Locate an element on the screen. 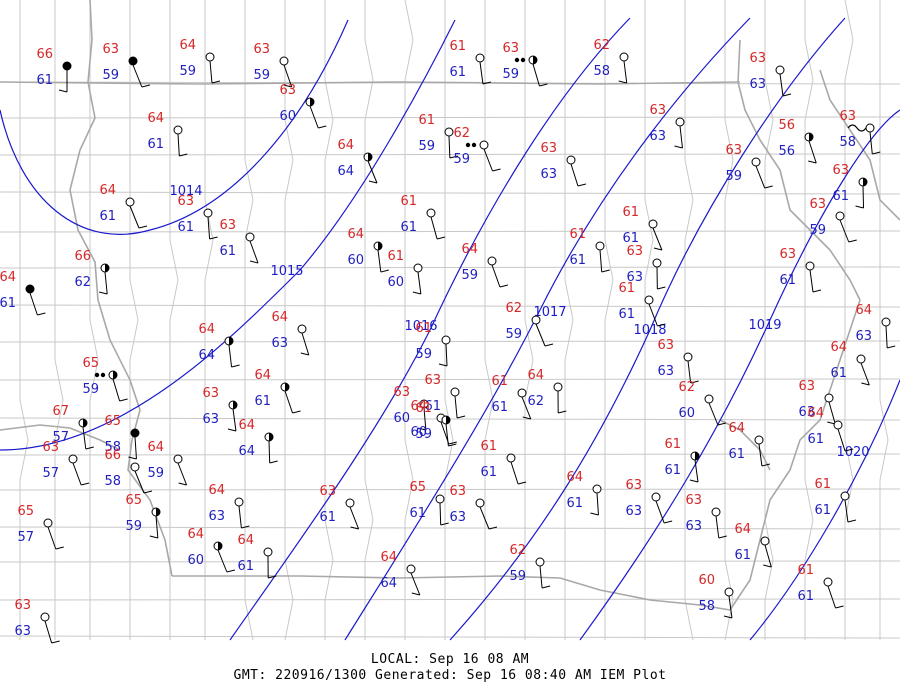  station-plot: 64 61 is located at coordinates (257, 556).